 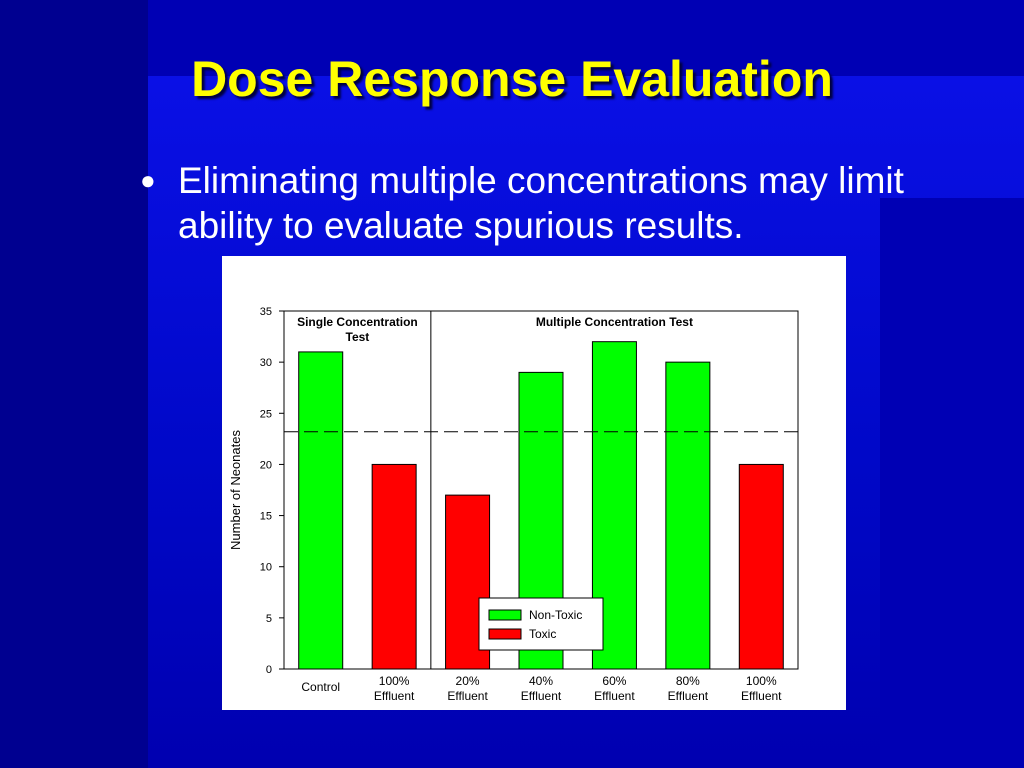 I want to click on y-tick-label: 35, so click(x=266, y=312).